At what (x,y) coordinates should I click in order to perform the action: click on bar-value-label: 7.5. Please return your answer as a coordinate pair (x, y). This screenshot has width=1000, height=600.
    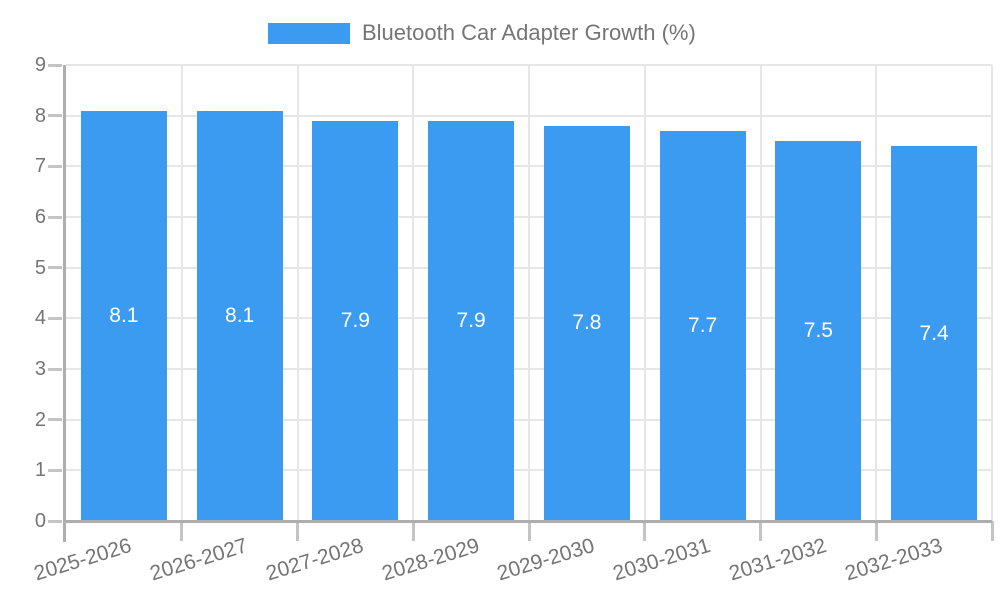
    Looking at the image, I should click on (818, 330).